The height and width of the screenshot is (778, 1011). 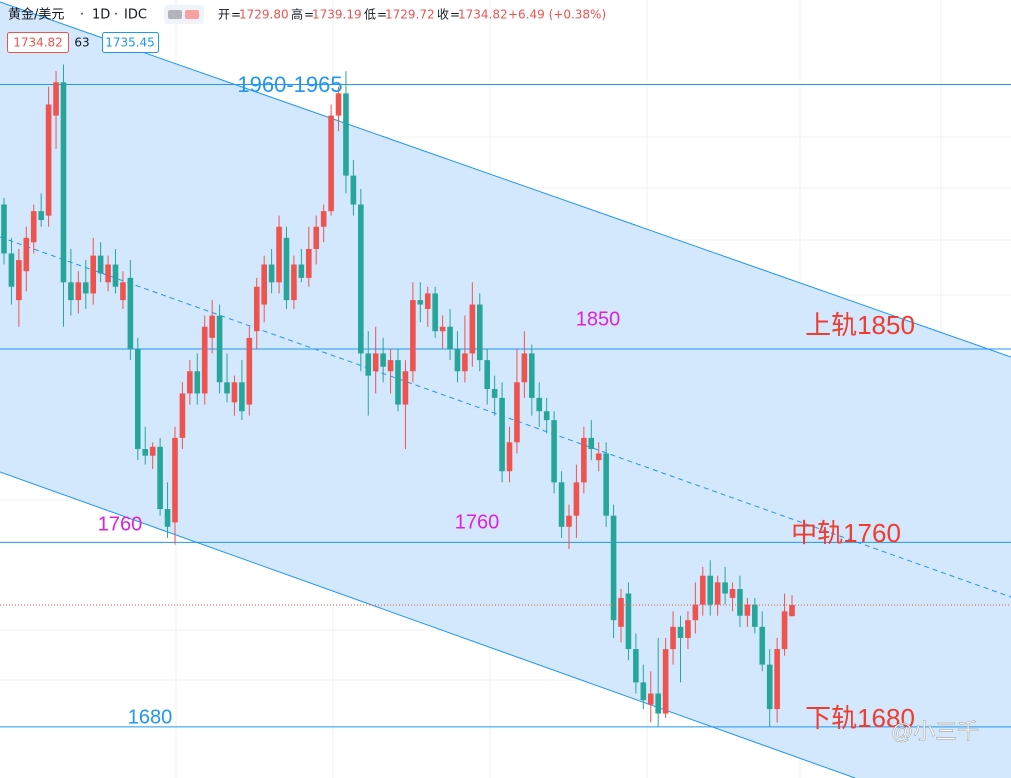 What do you see at coordinates (81, 43) in the screenshot?
I see `spread: 63` at bounding box center [81, 43].